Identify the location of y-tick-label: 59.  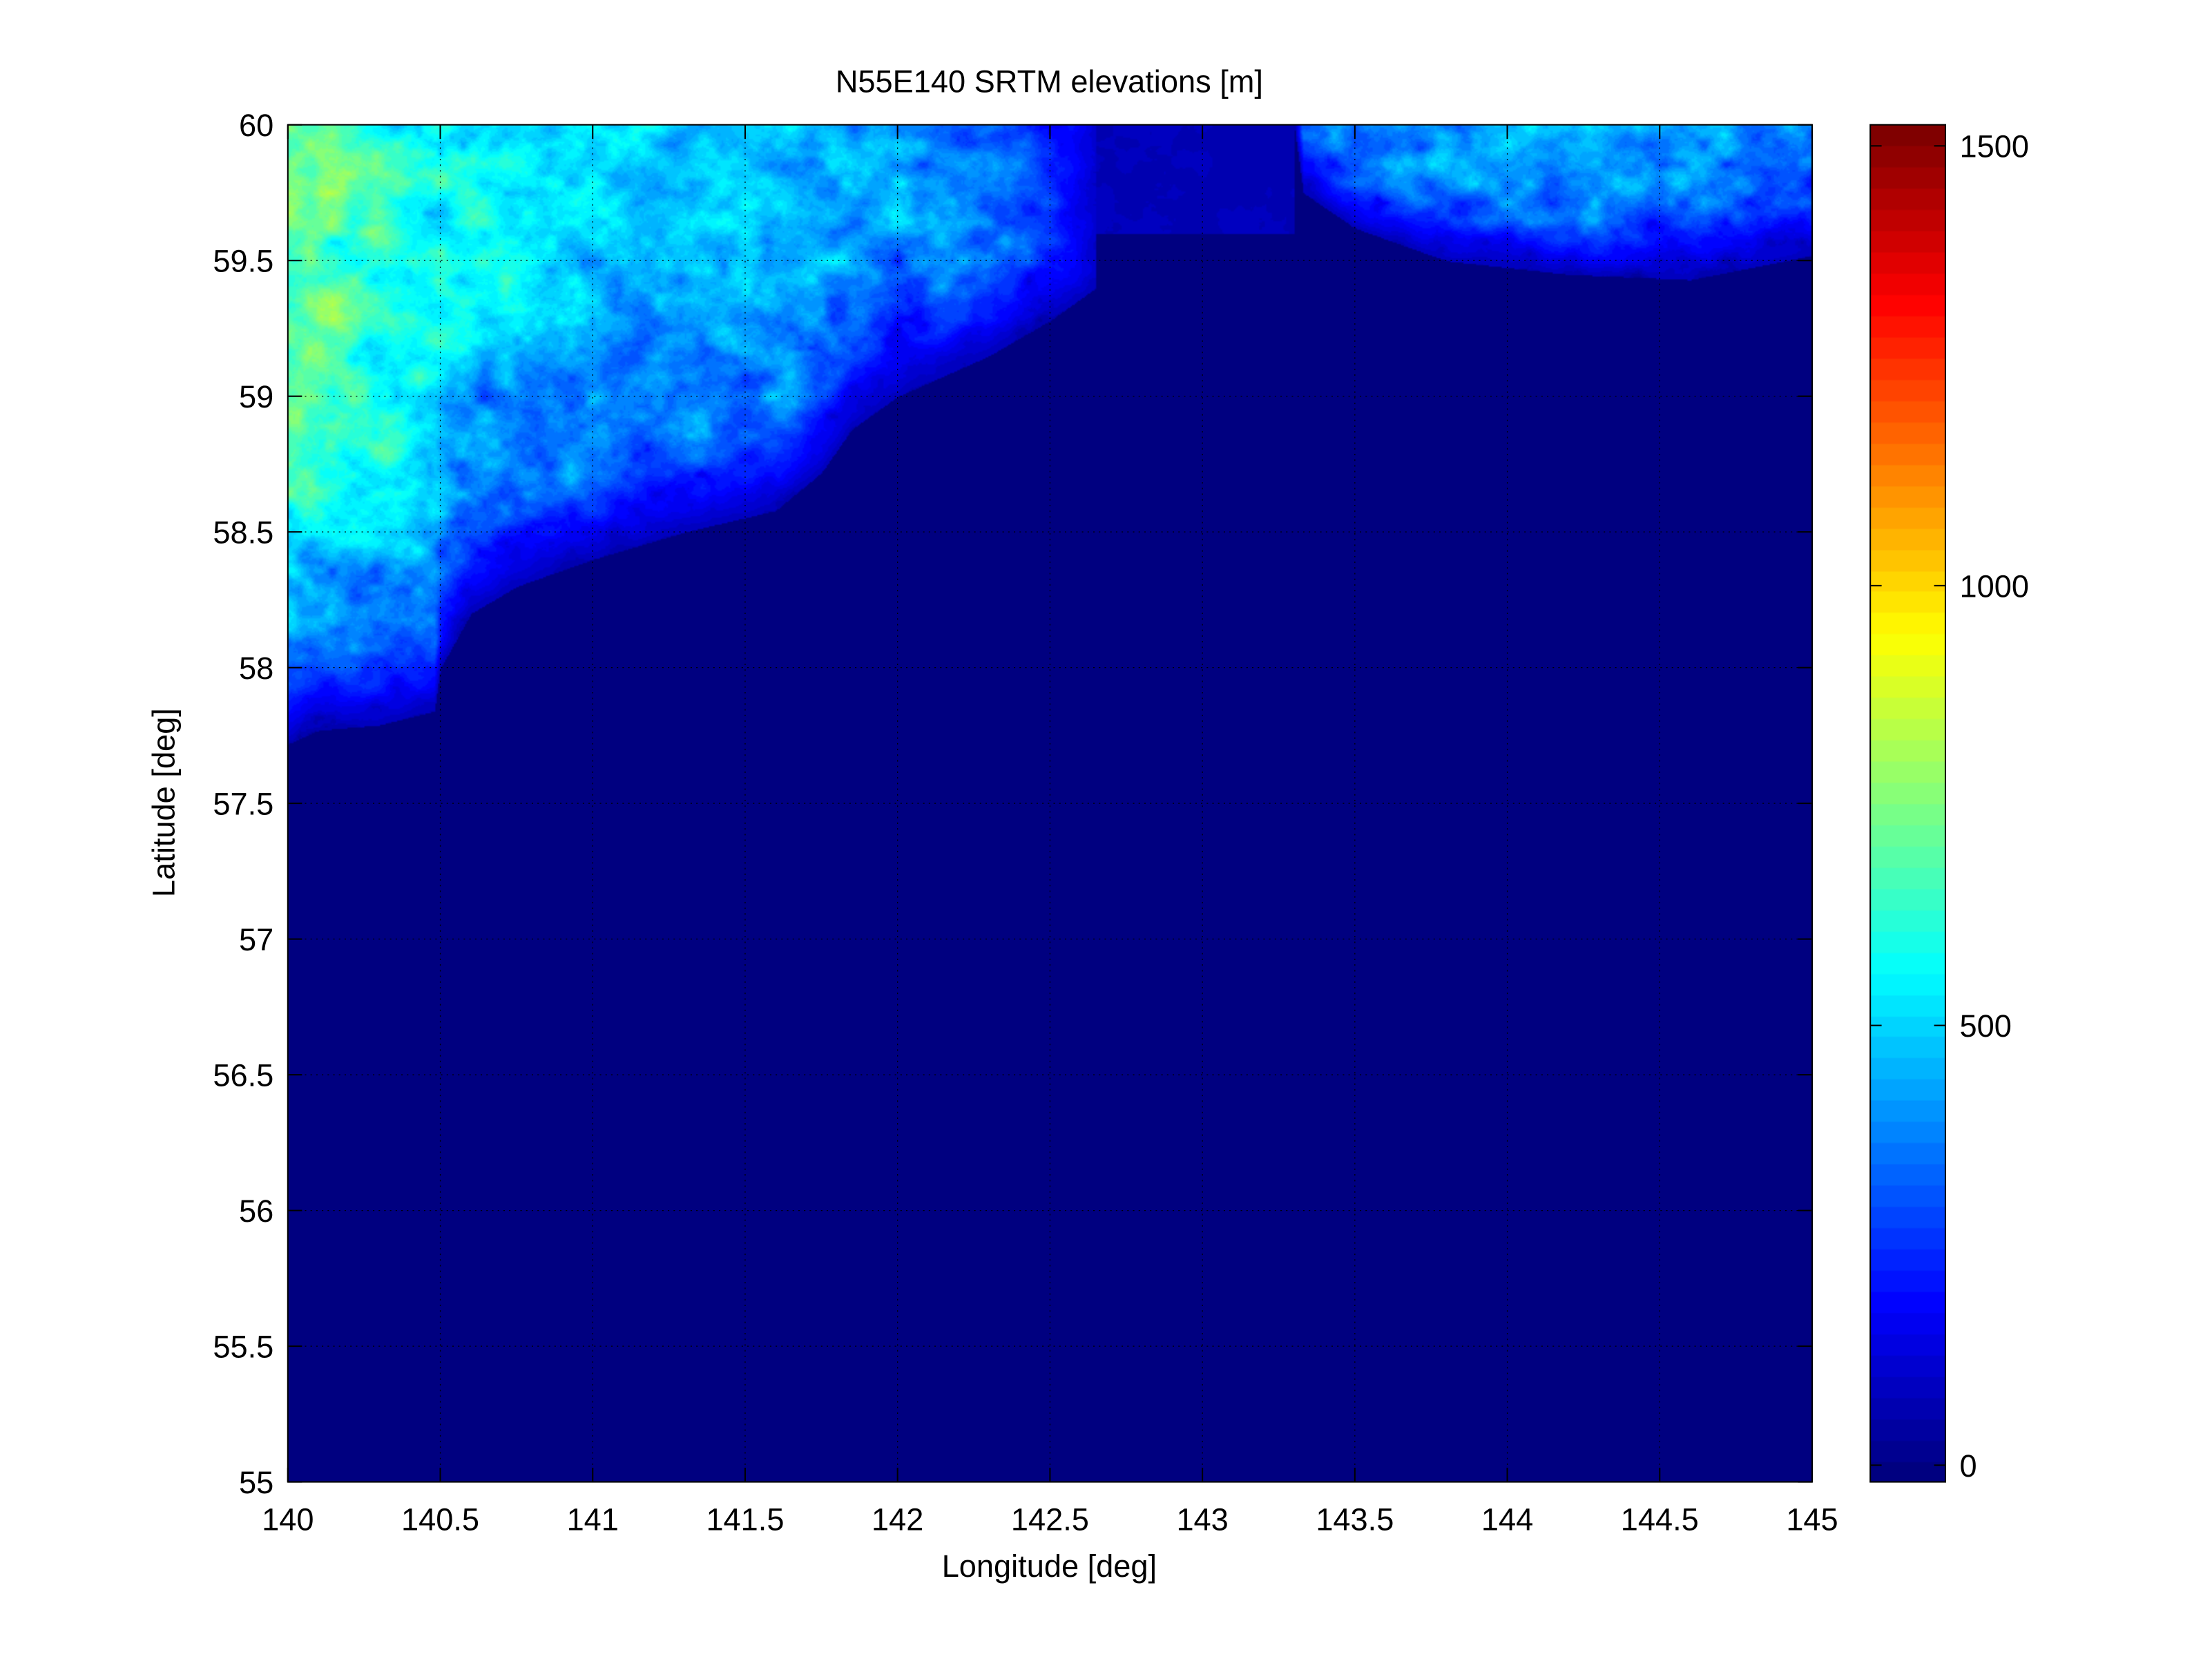
(256, 396).